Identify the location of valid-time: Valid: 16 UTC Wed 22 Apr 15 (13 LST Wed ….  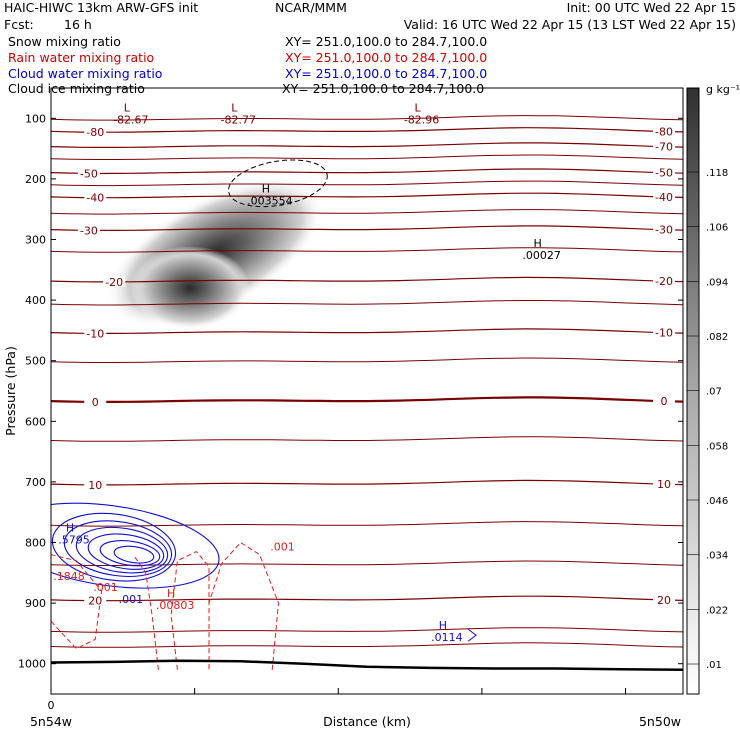
(570, 24).